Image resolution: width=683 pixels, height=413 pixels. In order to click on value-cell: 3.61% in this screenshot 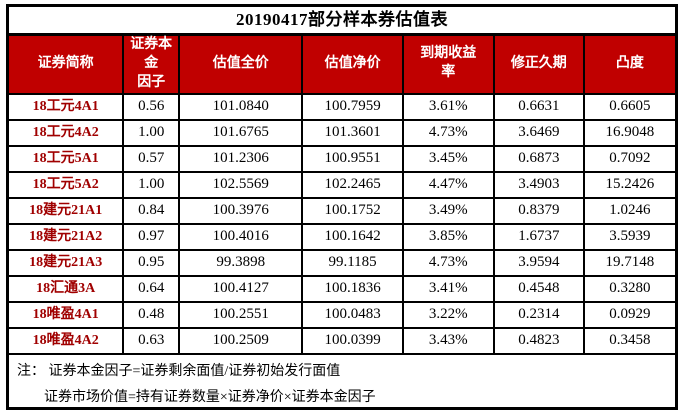, I will do `click(448, 106)`.